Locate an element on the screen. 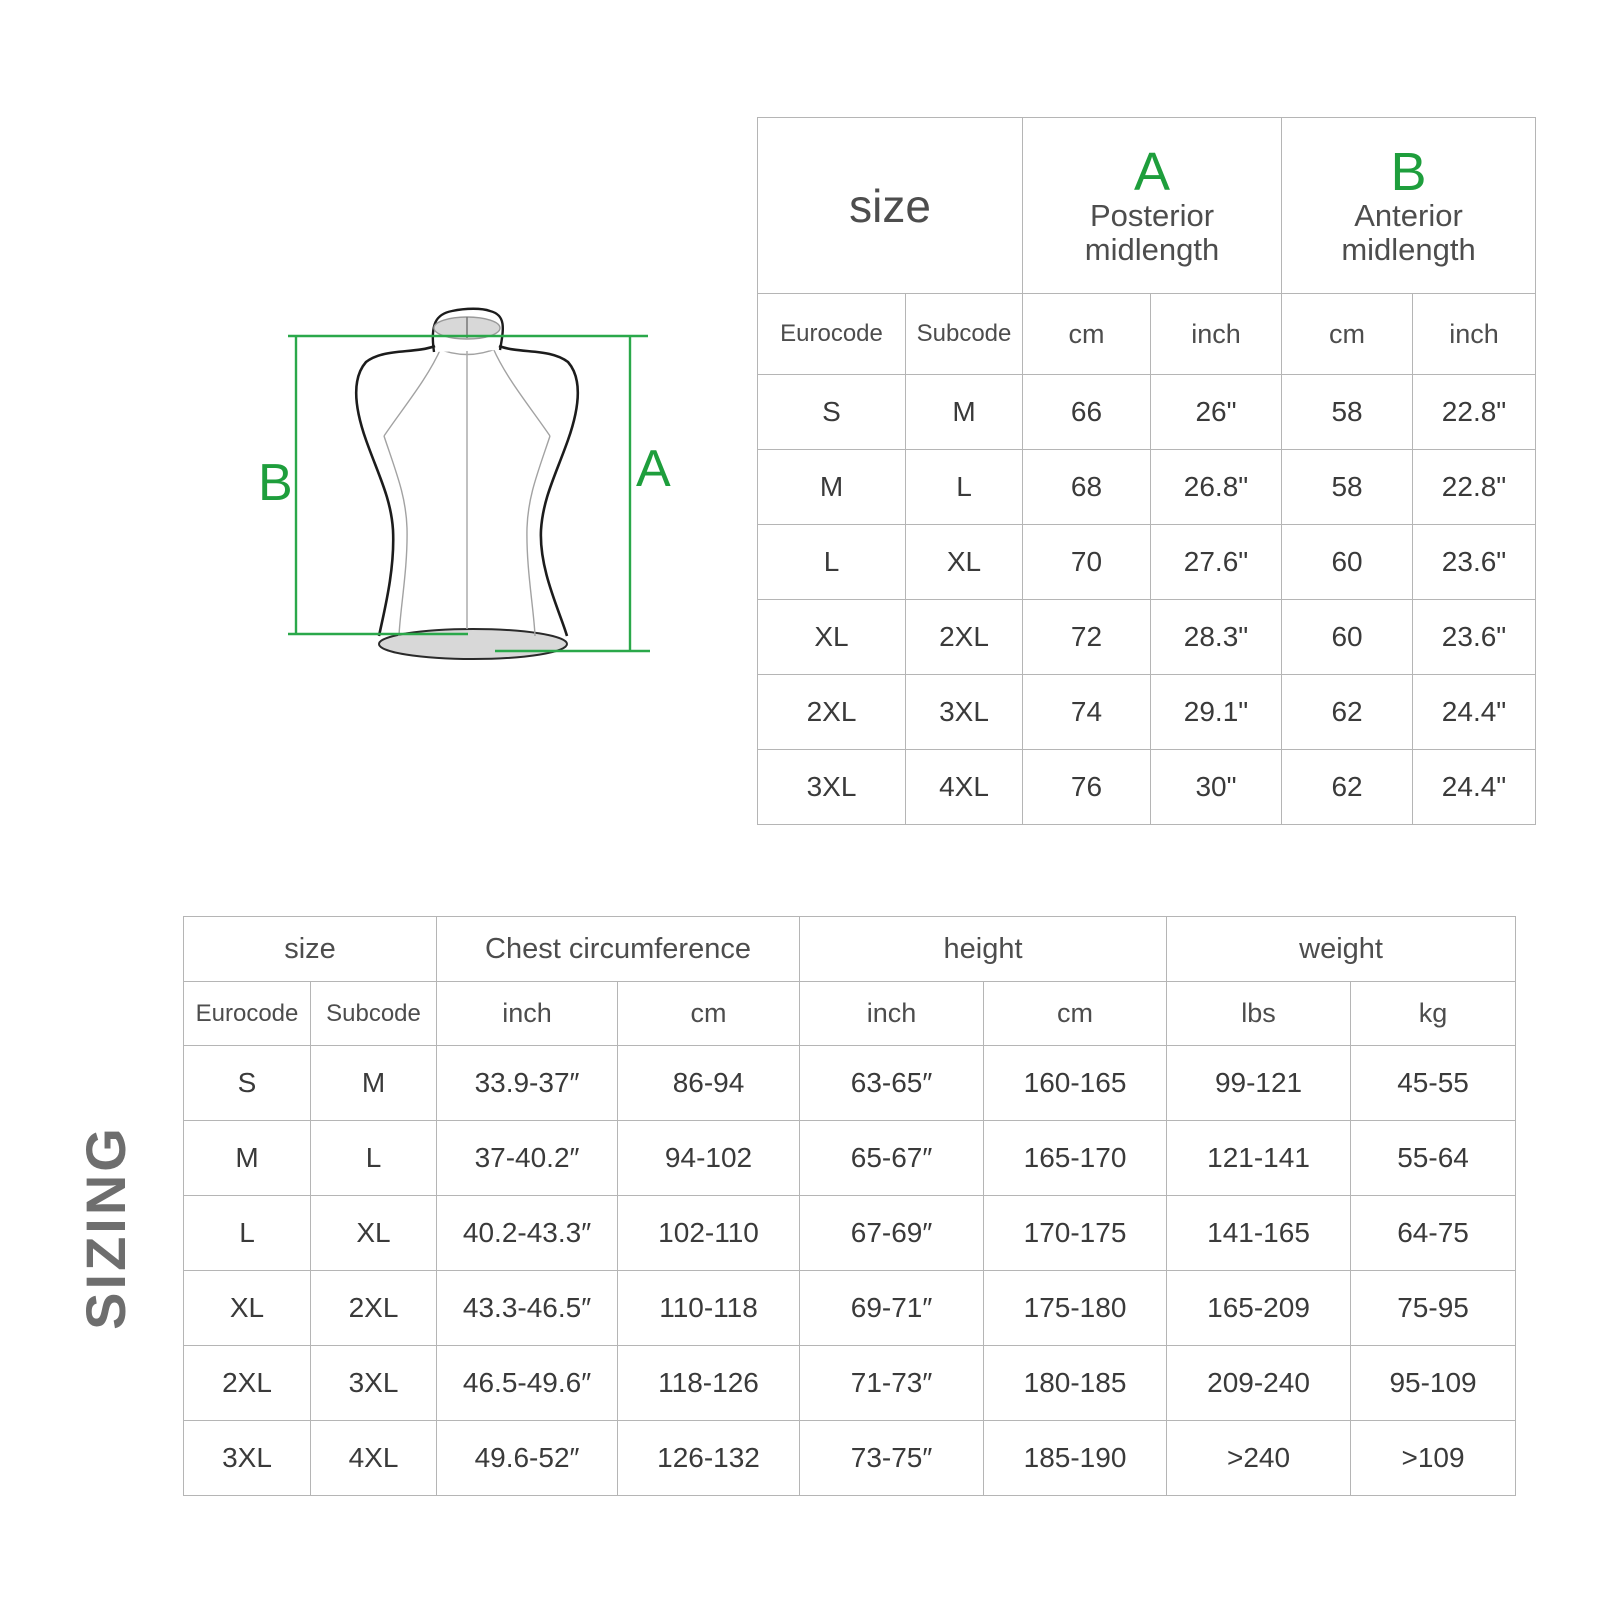 The image size is (1600, 1600). table-cell: 209-240 is located at coordinates (1259, 1383).